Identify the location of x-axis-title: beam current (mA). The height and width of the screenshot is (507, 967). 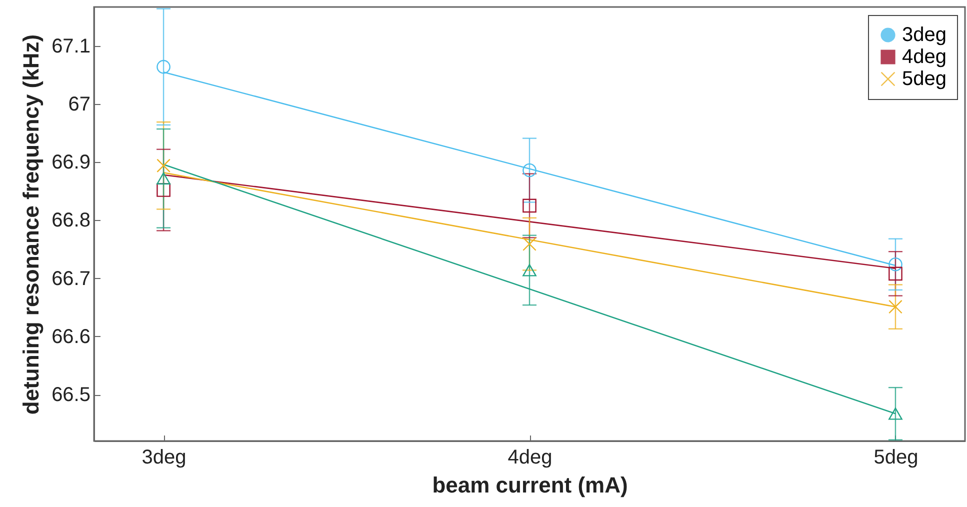
(530, 485).